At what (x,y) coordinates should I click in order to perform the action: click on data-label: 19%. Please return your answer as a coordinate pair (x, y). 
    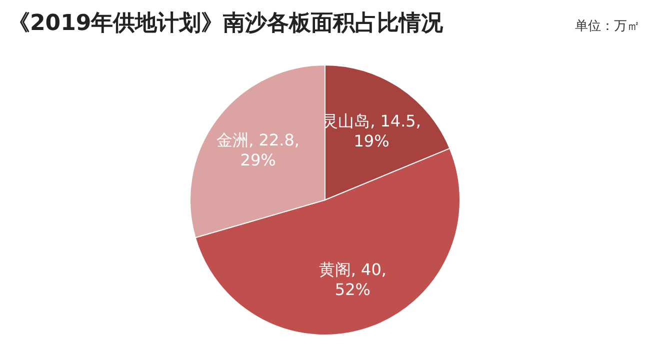
    Looking at the image, I should click on (372, 140).